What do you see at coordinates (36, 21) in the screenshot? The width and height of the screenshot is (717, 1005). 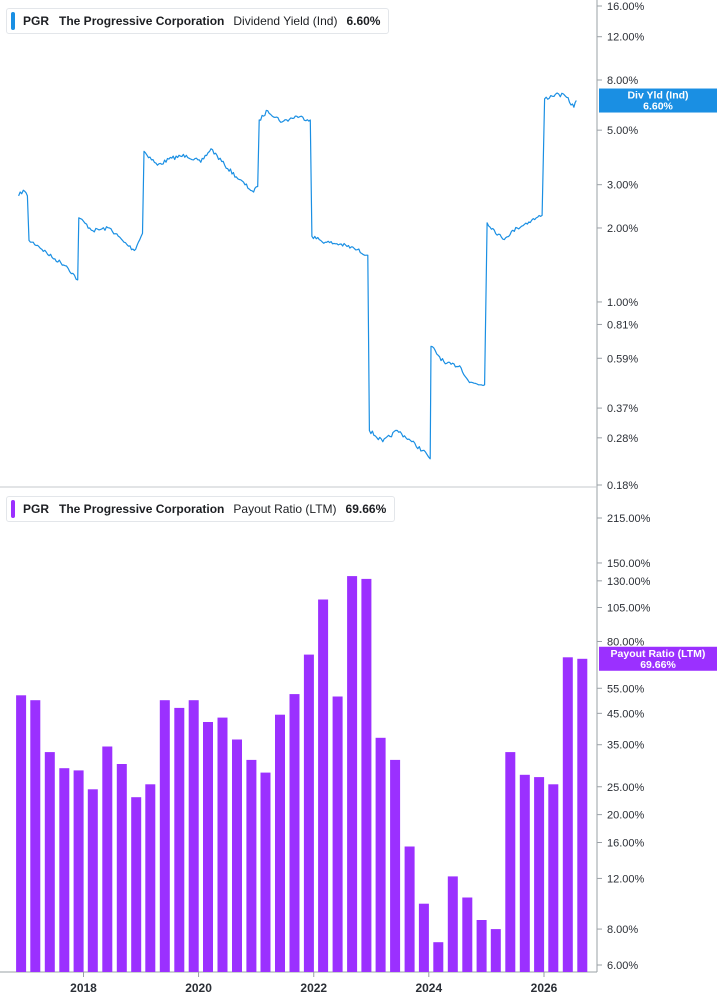 I see `yield-legend-ticker: PGR` at bounding box center [36, 21].